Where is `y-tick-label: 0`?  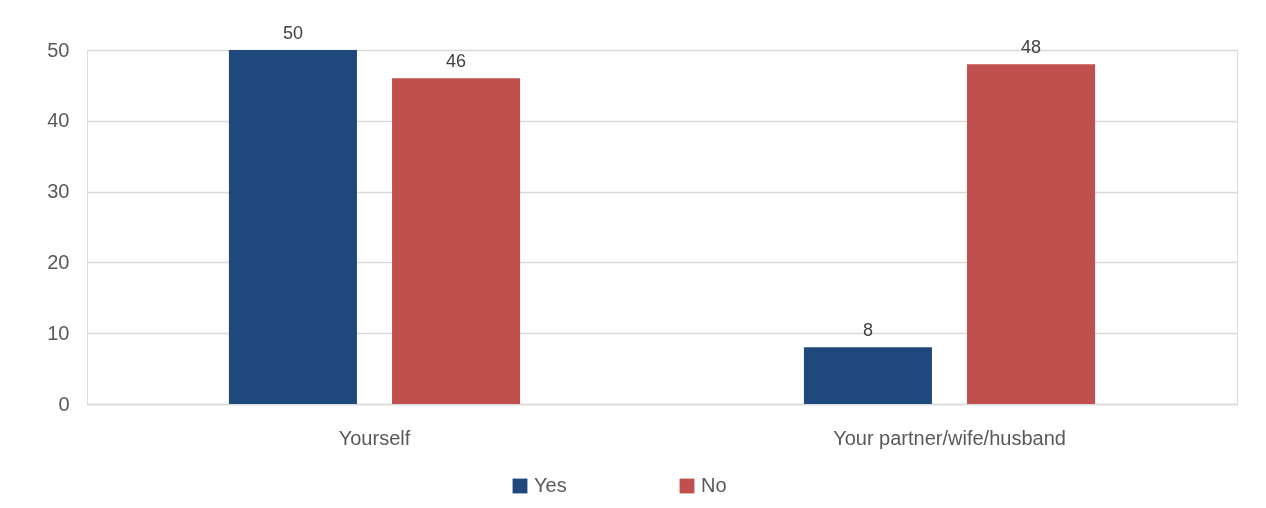 y-tick-label: 0 is located at coordinates (64, 403).